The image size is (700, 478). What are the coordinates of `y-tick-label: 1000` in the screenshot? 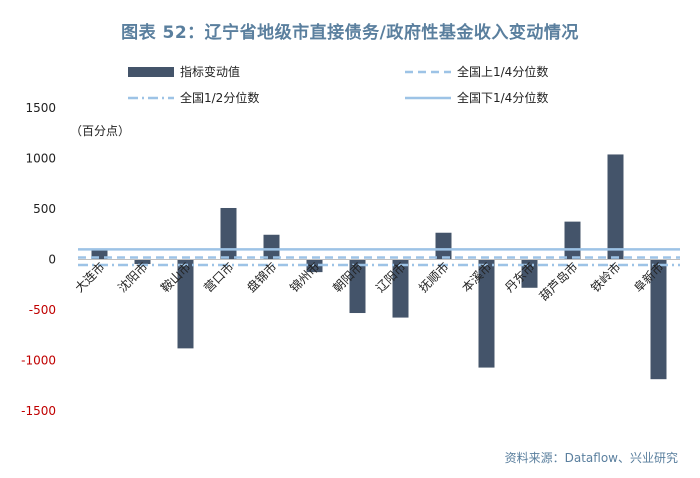 It's located at (40, 159).